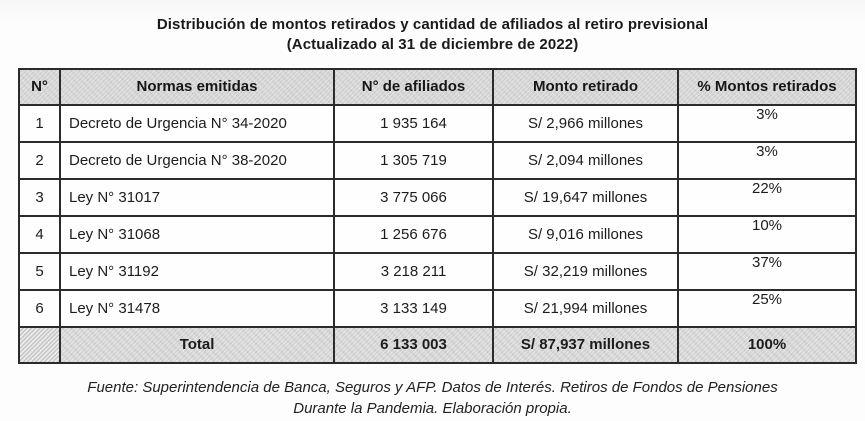 The height and width of the screenshot is (421, 865). What do you see at coordinates (39, 123) in the screenshot?
I see `cell-num: 1` at bounding box center [39, 123].